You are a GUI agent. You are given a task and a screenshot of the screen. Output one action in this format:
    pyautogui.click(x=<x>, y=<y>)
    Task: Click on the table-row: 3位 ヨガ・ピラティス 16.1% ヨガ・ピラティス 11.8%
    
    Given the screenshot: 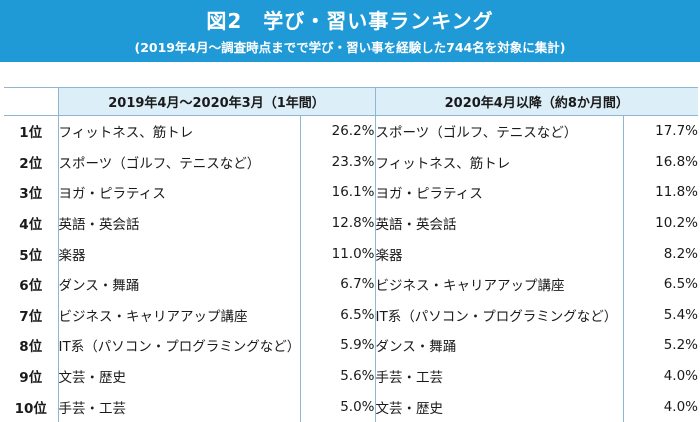 What is the action you would take?
    pyautogui.click(x=351, y=192)
    